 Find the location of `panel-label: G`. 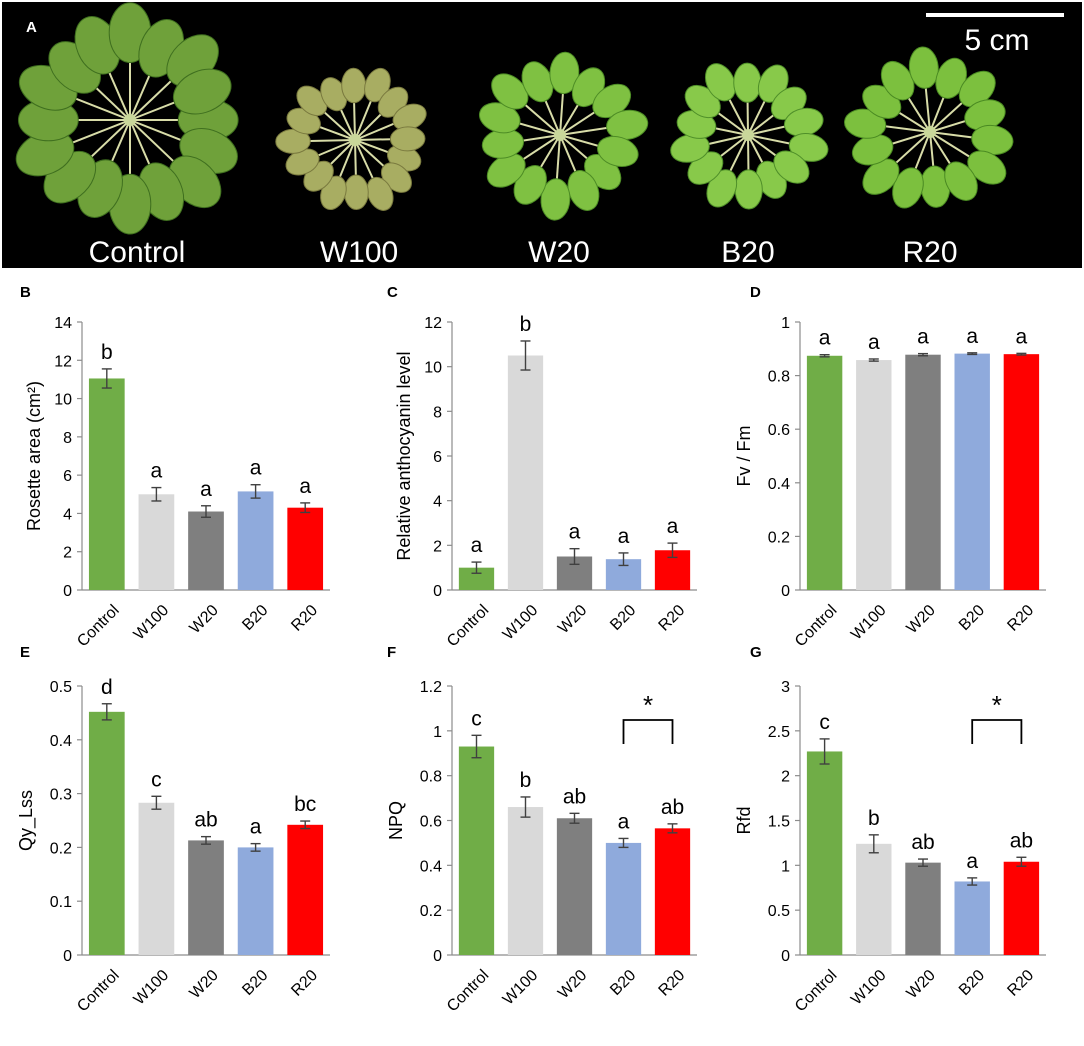

panel-label: G is located at coordinates (756, 652).